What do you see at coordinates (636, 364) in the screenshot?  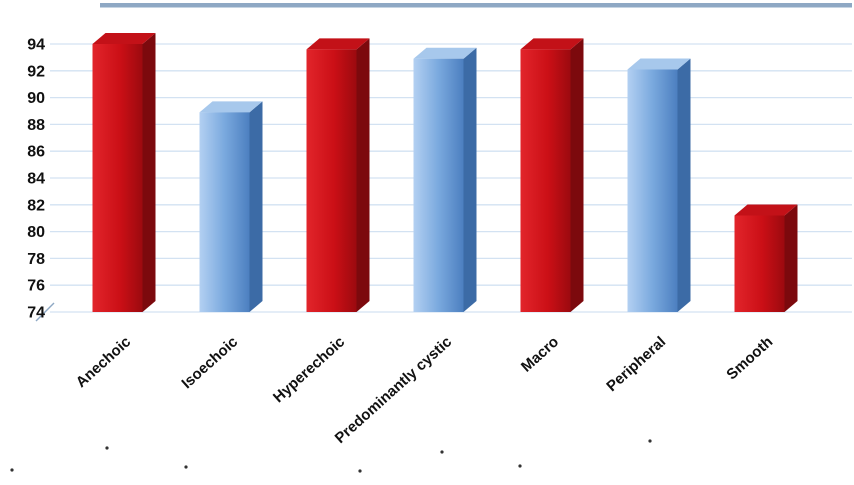 I see `category-label: Peripheral` at bounding box center [636, 364].